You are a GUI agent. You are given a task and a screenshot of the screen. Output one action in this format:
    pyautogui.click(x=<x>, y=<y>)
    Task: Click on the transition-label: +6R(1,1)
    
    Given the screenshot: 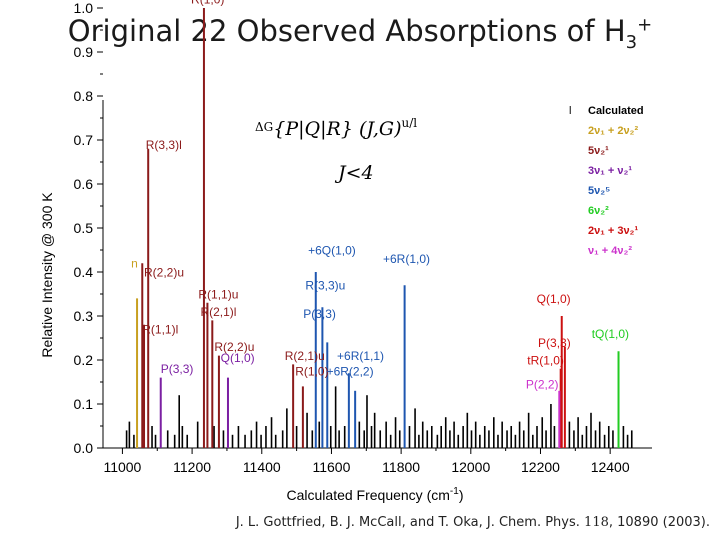 What is the action you would take?
    pyautogui.click(x=360, y=356)
    